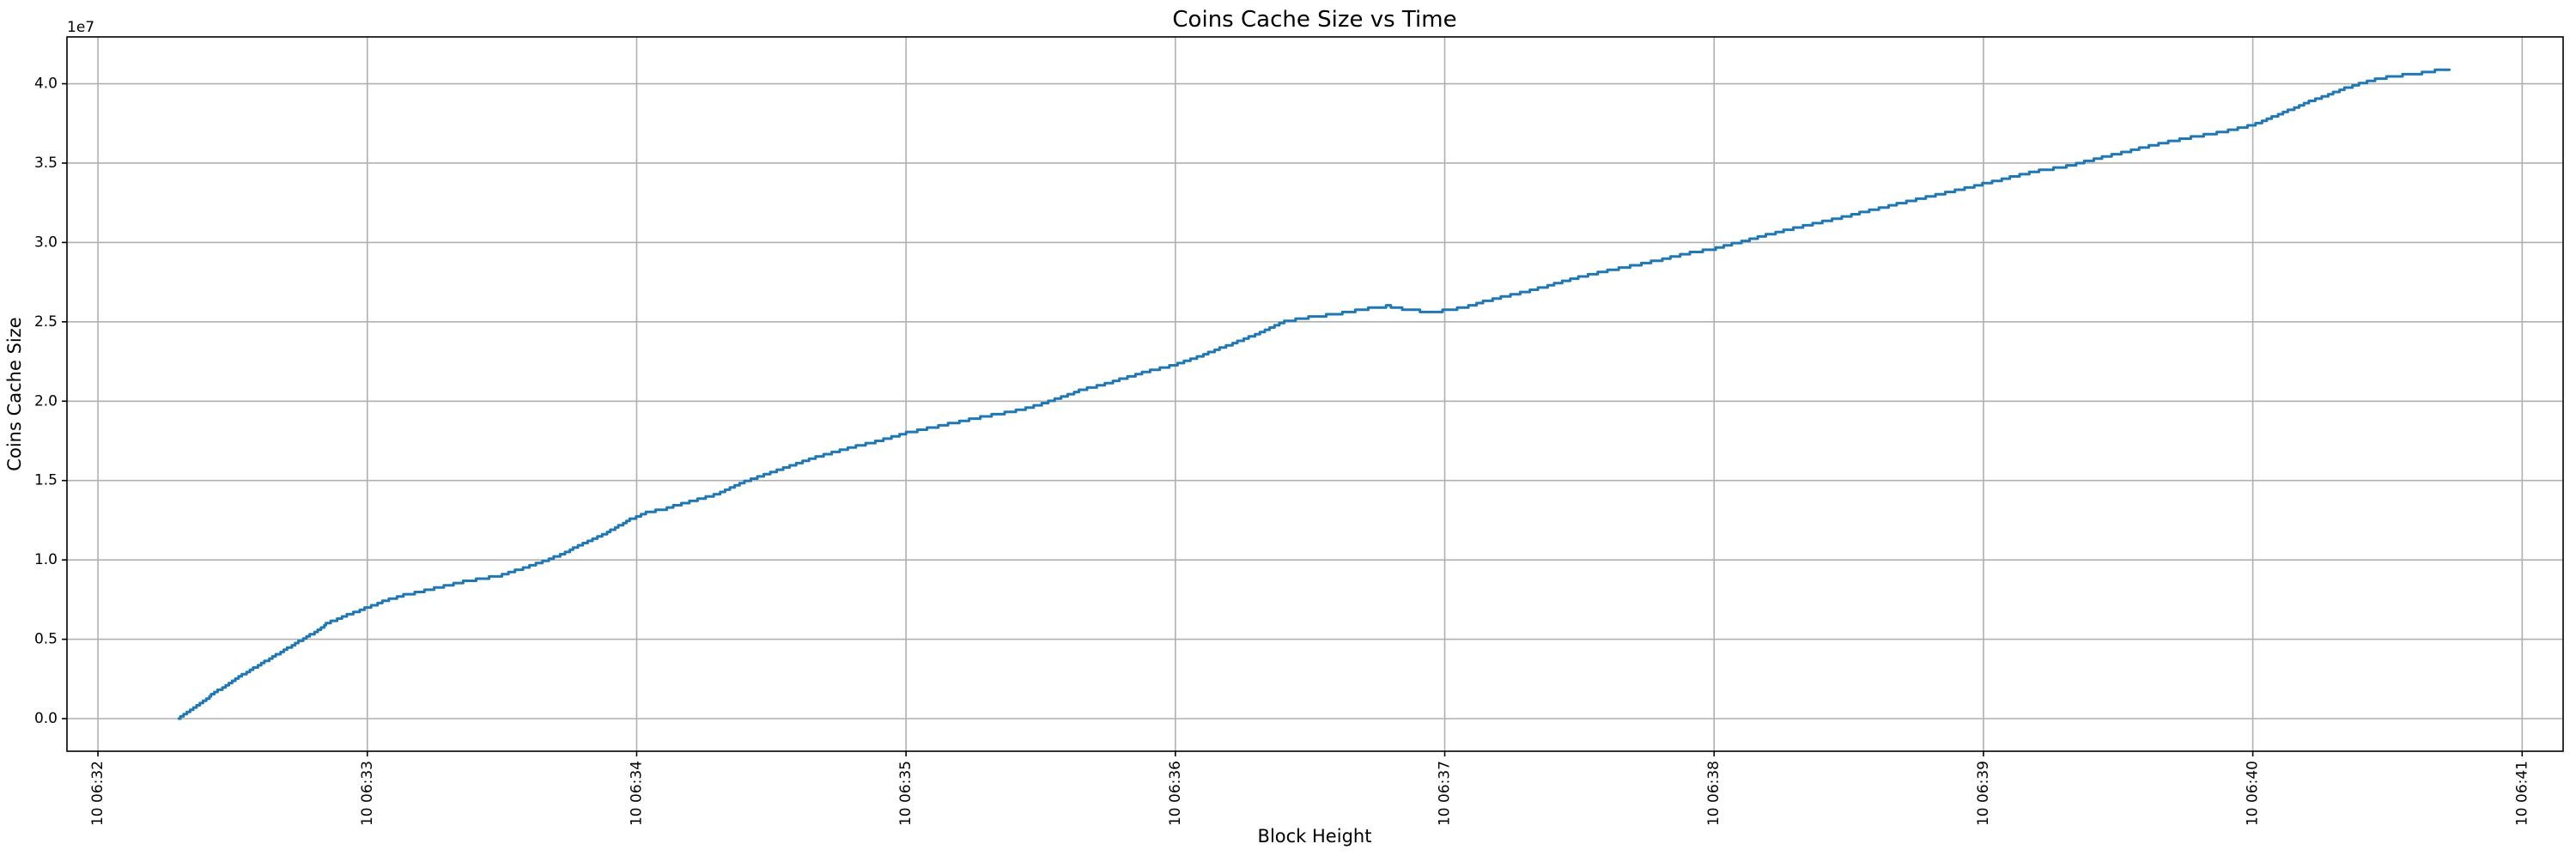 This screenshot has width=2576, height=862. What do you see at coordinates (1314, 20) in the screenshot?
I see `chart-title: Coins Cache Size vs Time` at bounding box center [1314, 20].